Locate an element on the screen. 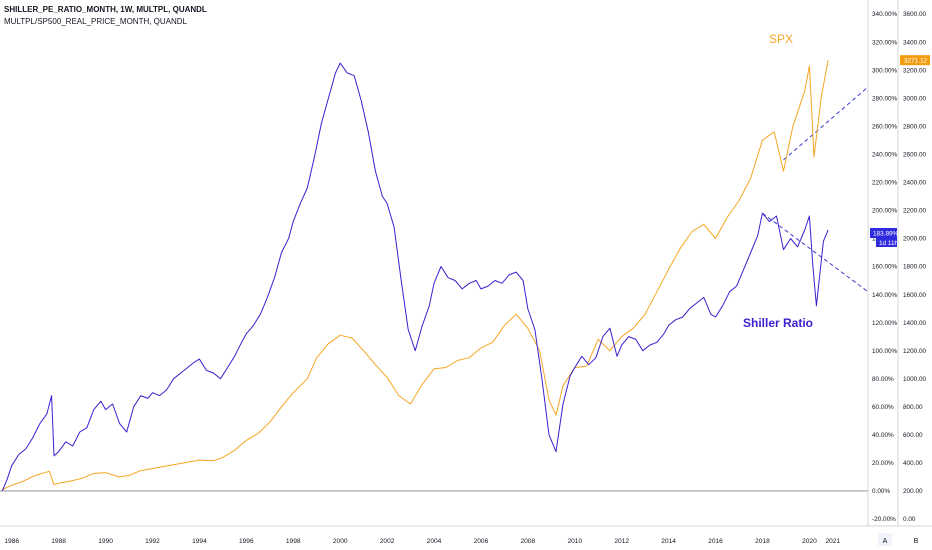 This screenshot has height=550, width=932. auto-scale-label: A is located at coordinates (885, 541).